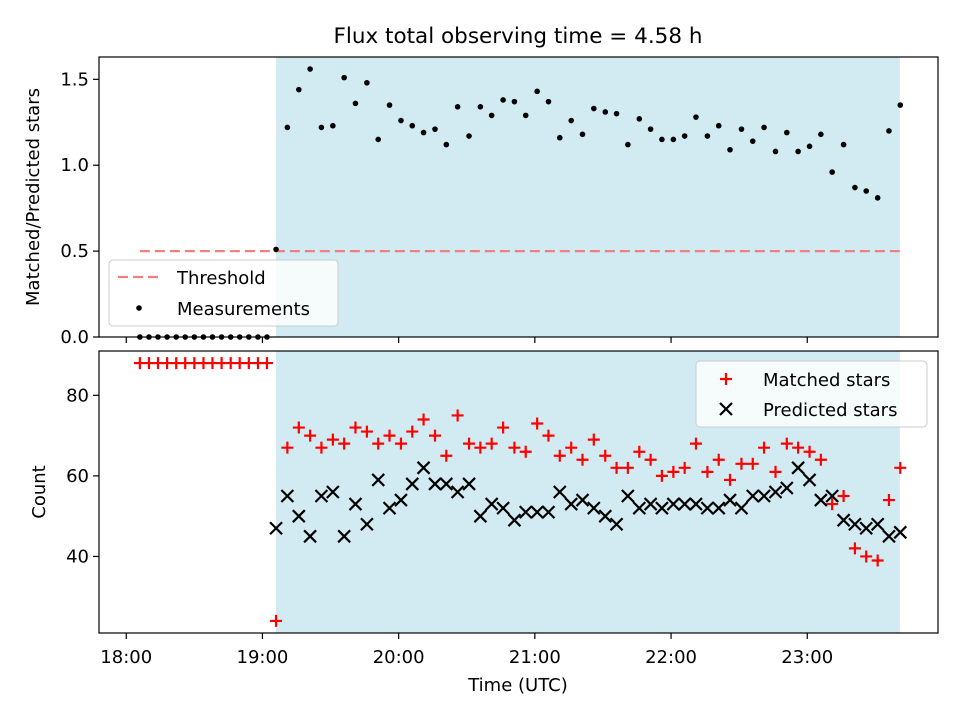  What do you see at coordinates (221, 278) in the screenshot?
I see `legend-threshold-label: Threshold` at bounding box center [221, 278].